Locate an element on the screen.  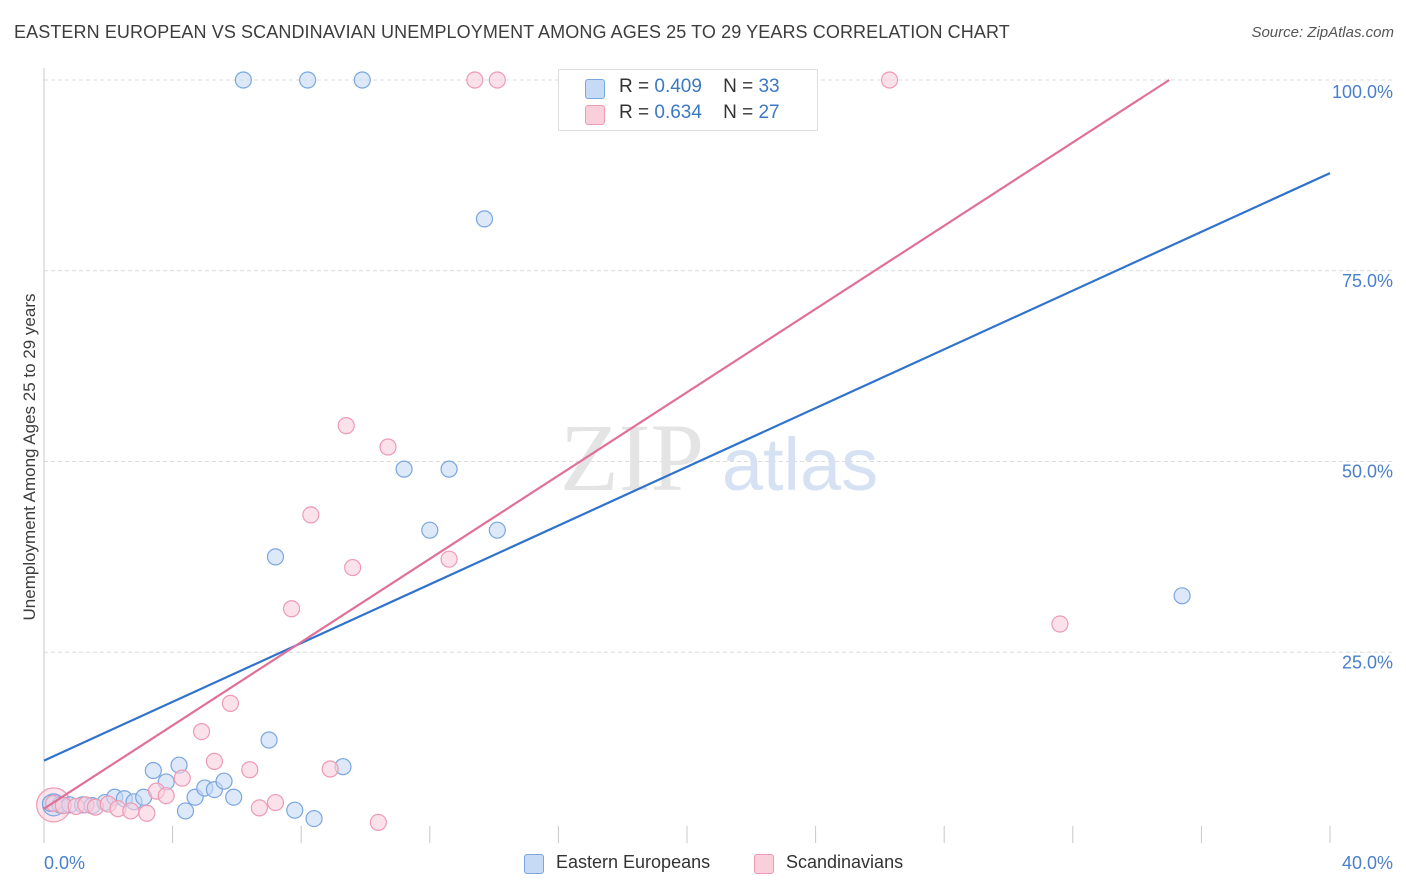
series-legend: Eastern Europeans Scandinavians is located at coordinates (703, 865).